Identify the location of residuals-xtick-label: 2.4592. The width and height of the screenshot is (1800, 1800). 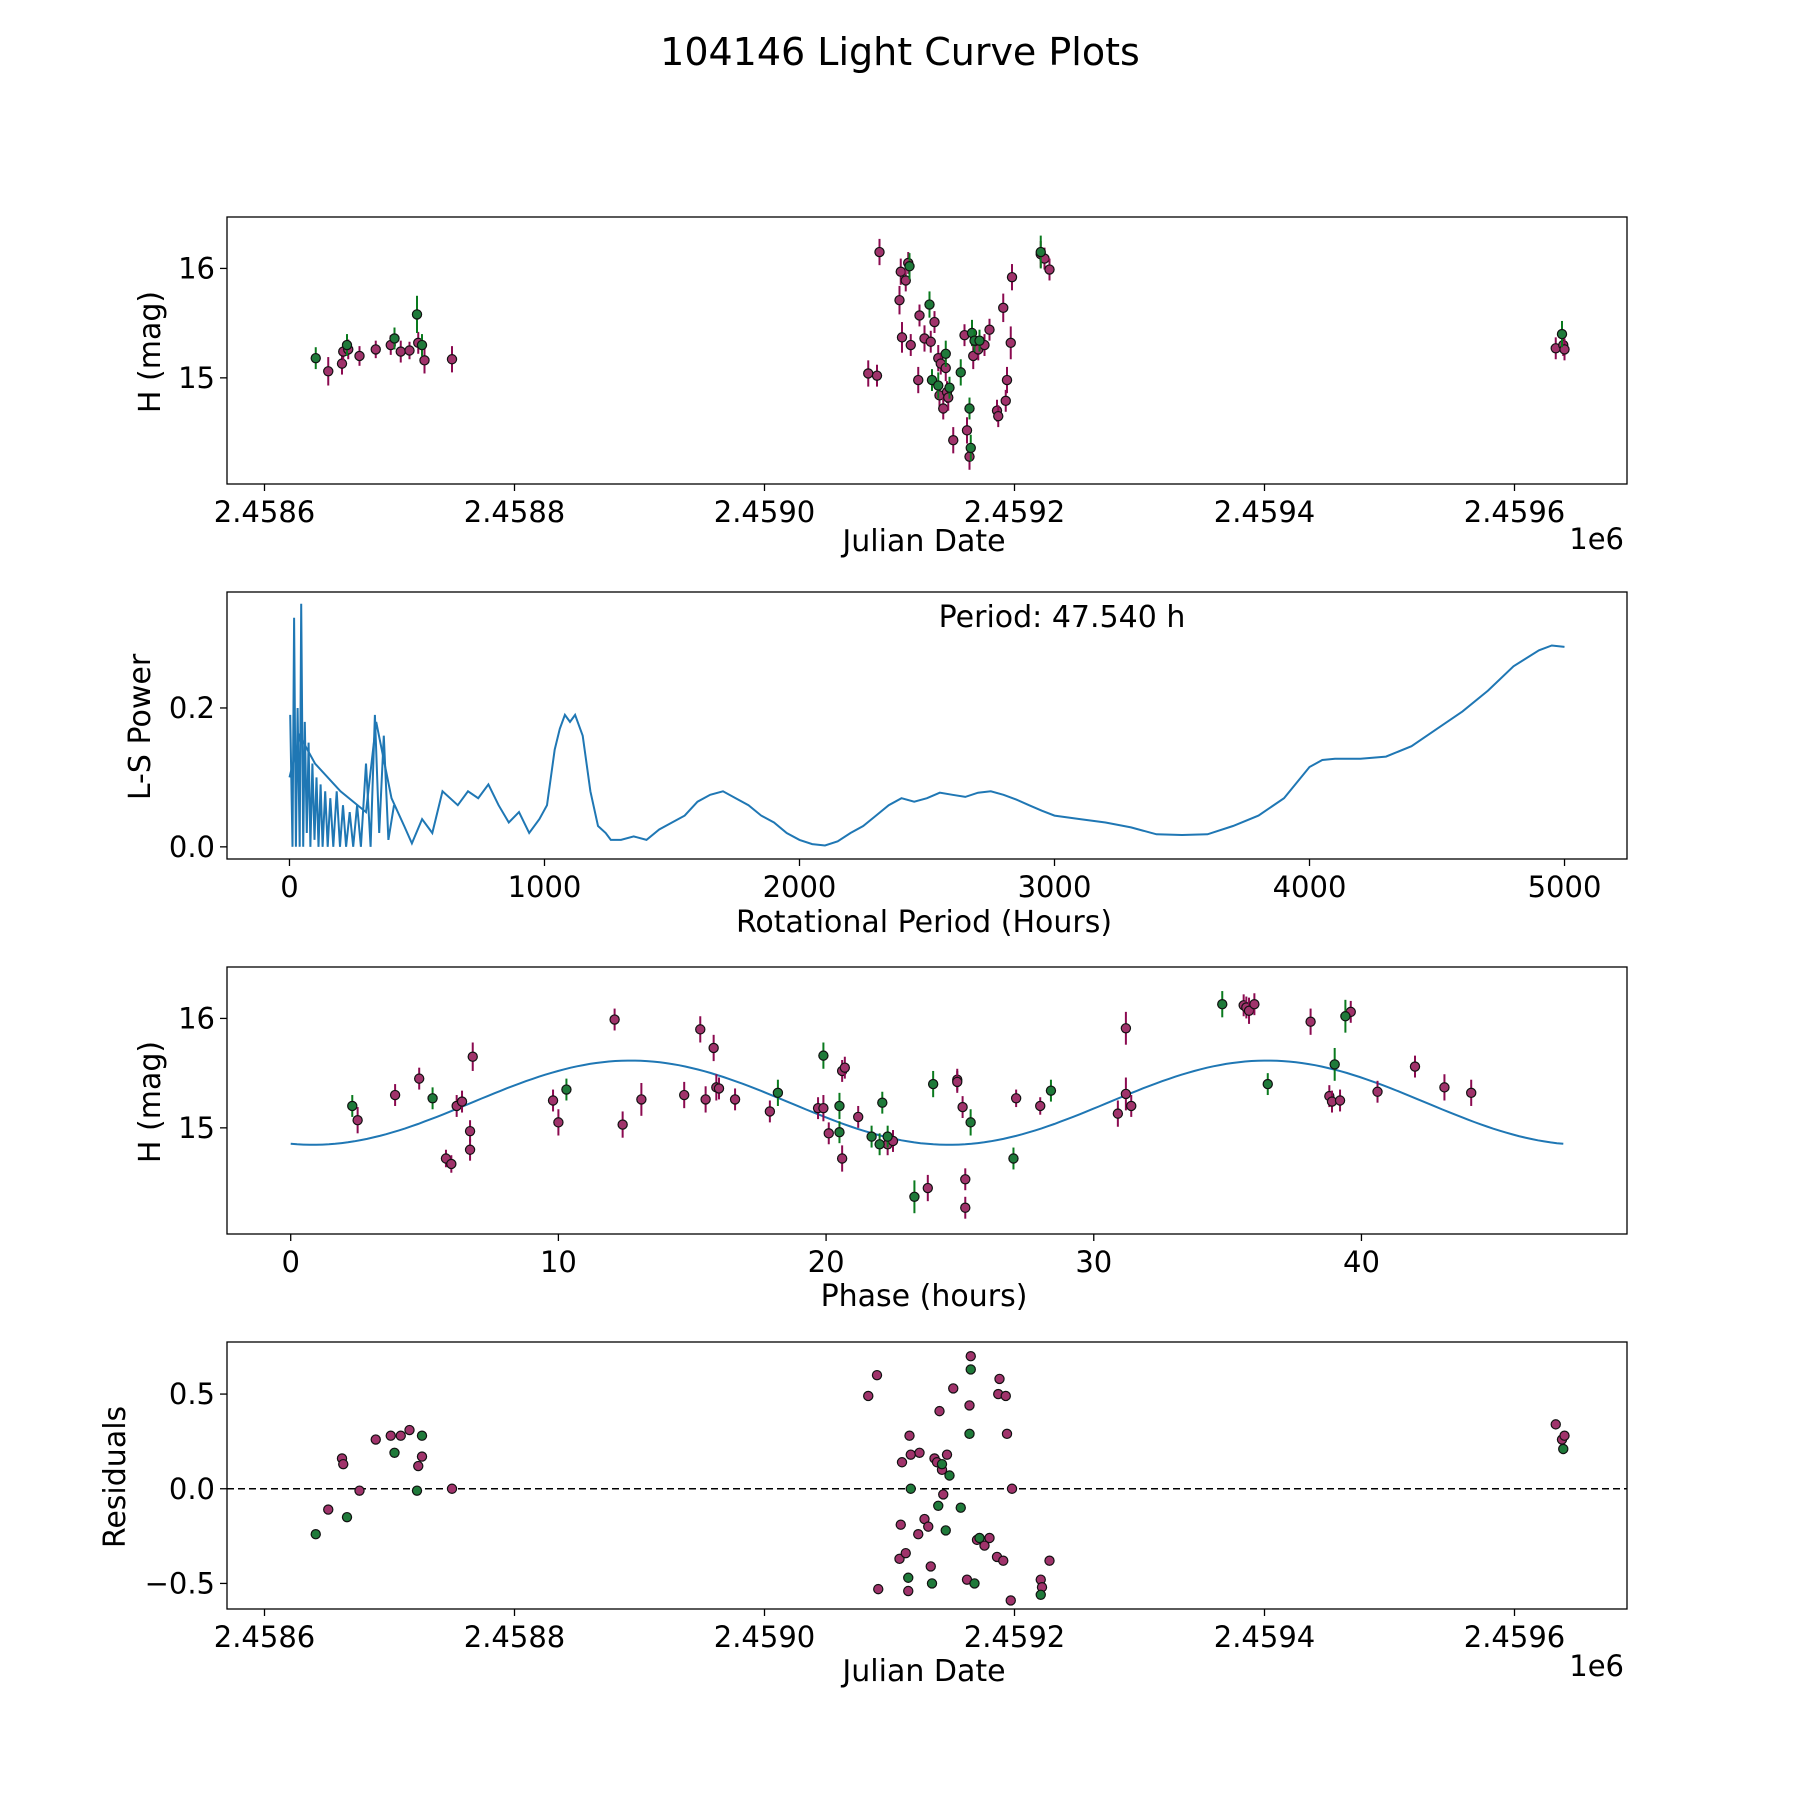
(1014, 1637).